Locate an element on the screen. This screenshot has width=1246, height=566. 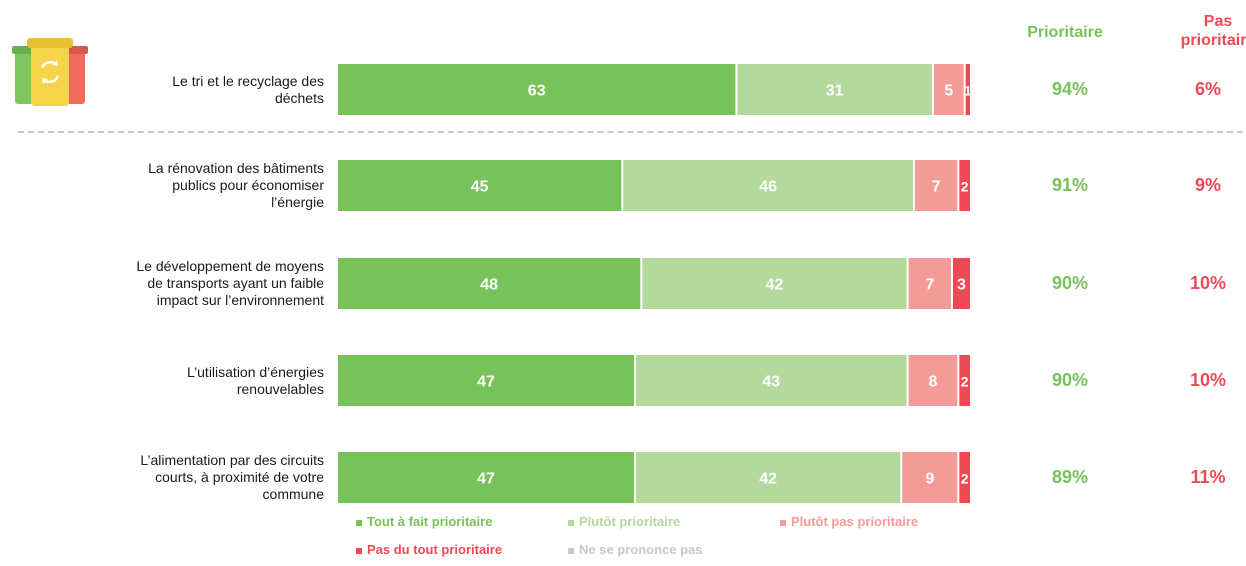
data-label: 45 is located at coordinates (480, 187).